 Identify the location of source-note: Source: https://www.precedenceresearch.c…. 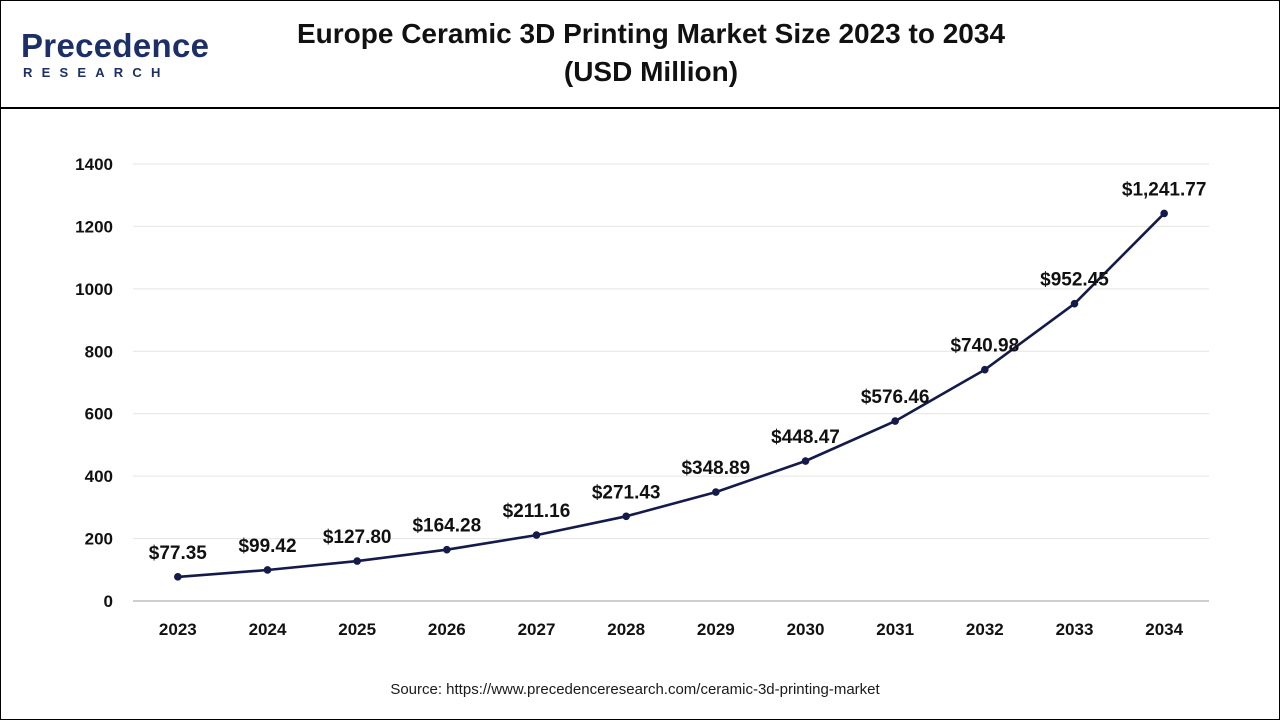
(635, 689).